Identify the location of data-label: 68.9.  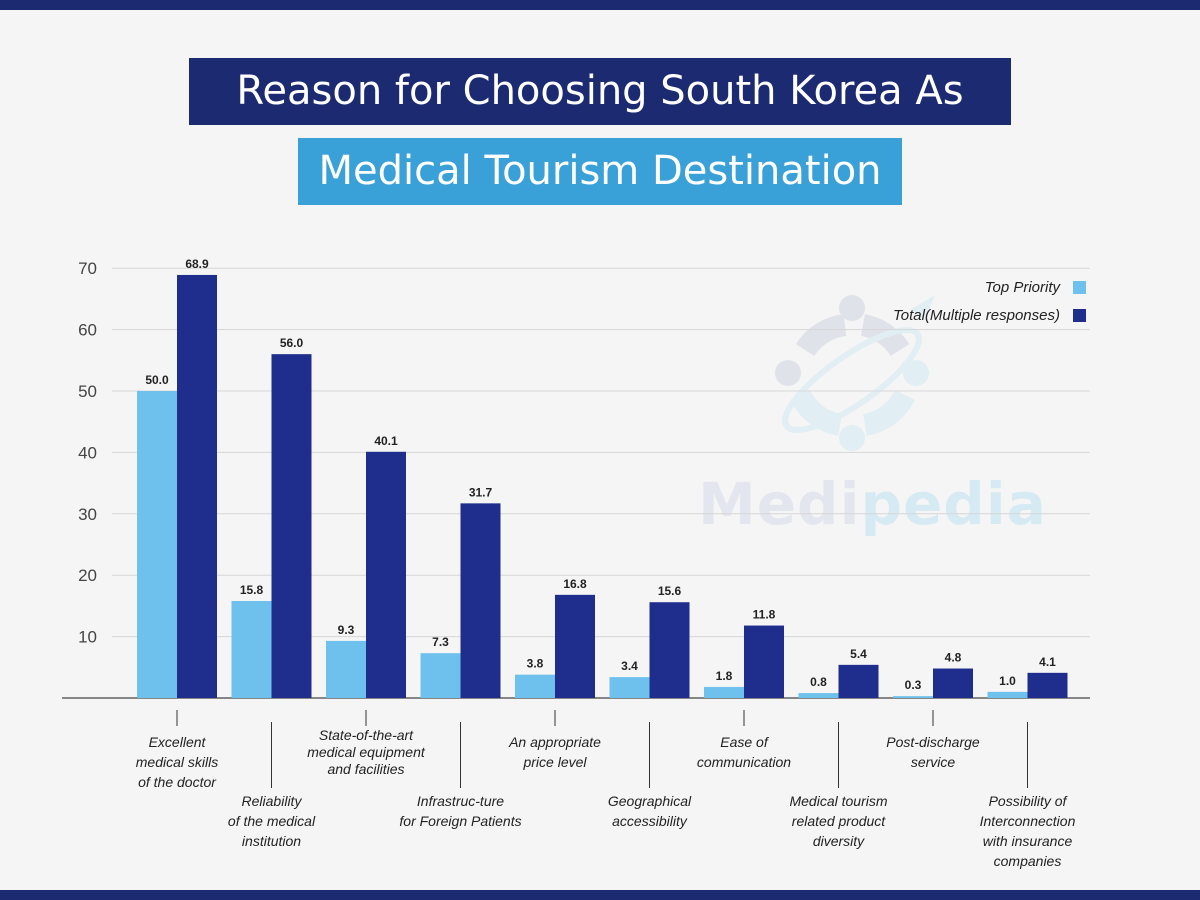
(197, 264).